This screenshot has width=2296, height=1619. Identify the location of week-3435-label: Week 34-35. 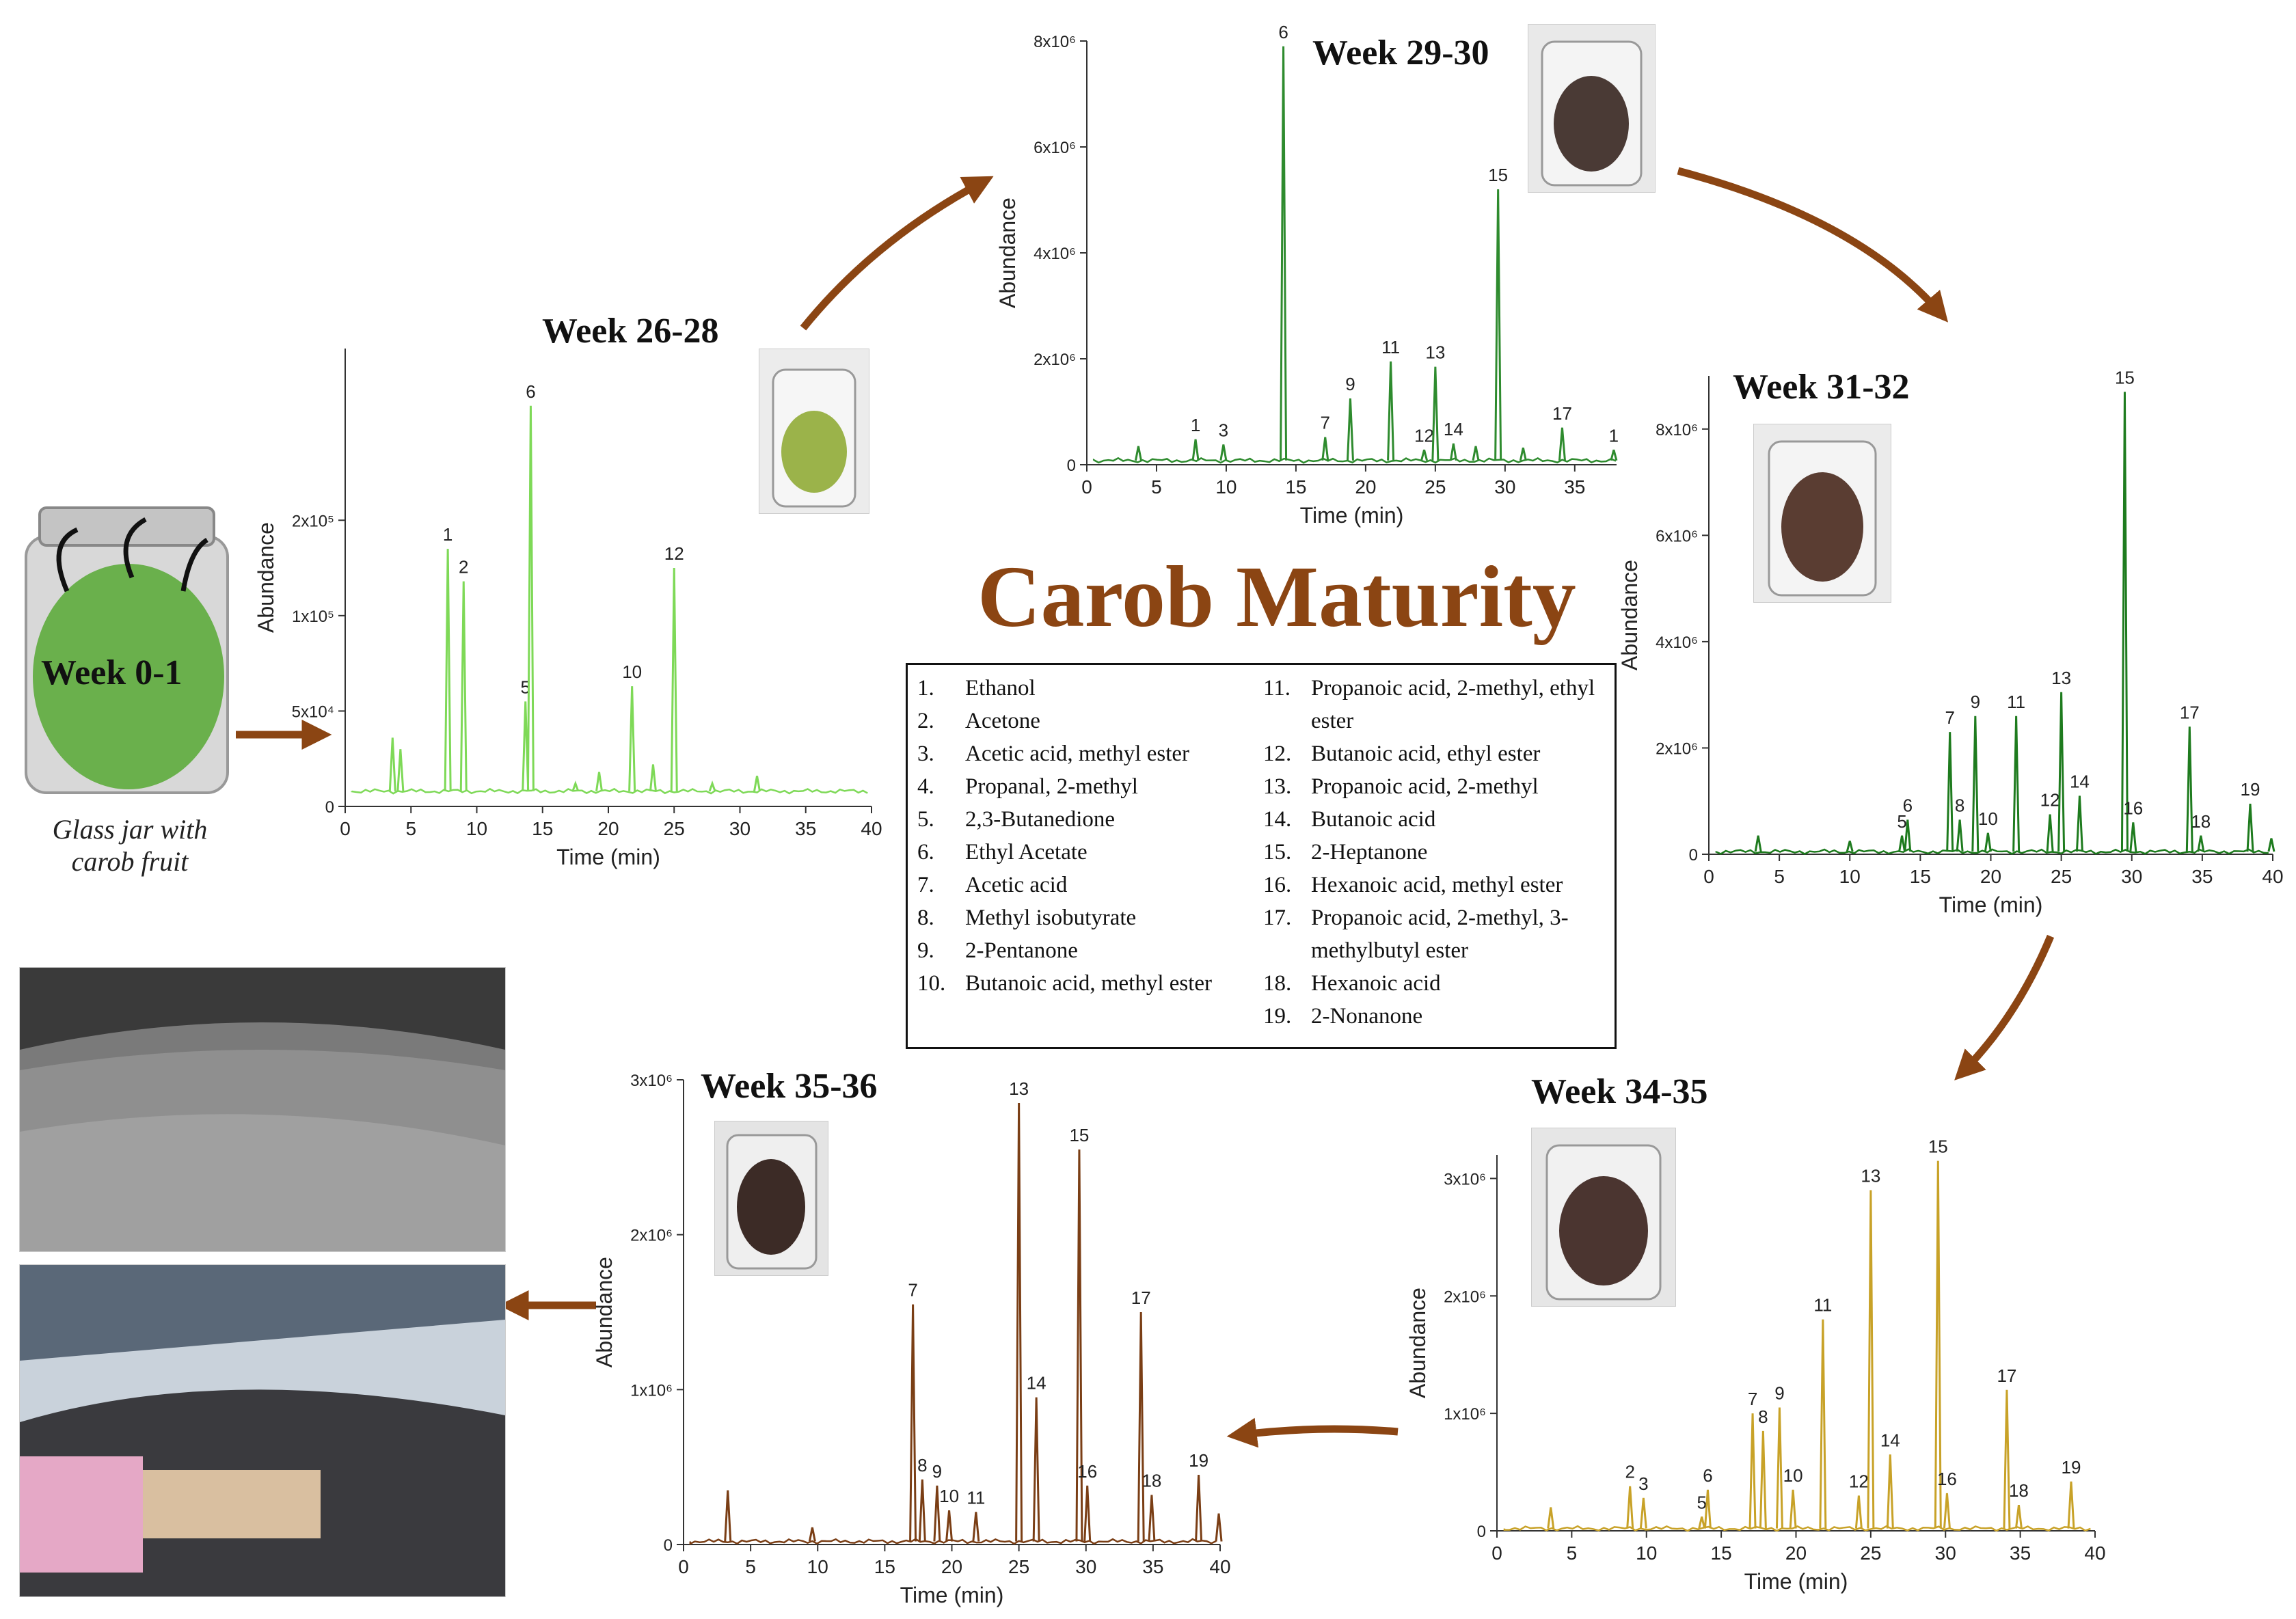
(1619, 1091).